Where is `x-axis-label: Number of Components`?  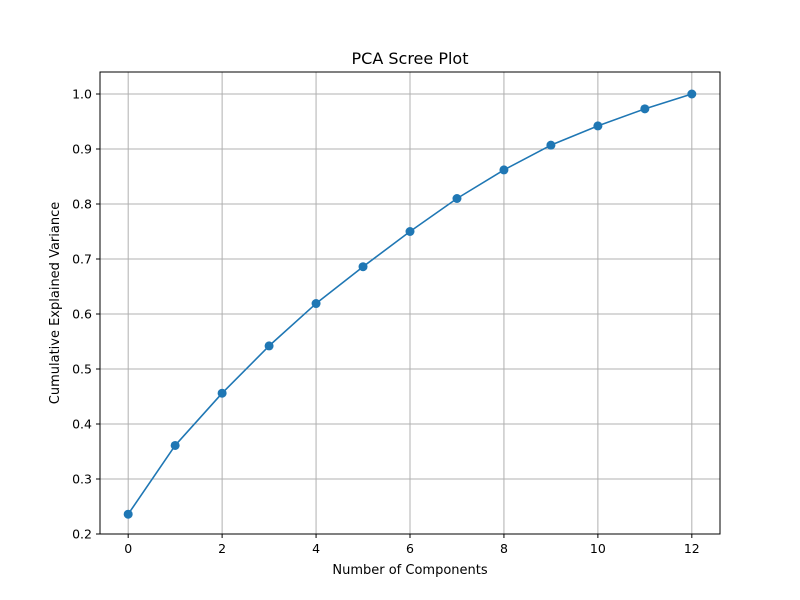 x-axis-label: Number of Components is located at coordinates (409, 570).